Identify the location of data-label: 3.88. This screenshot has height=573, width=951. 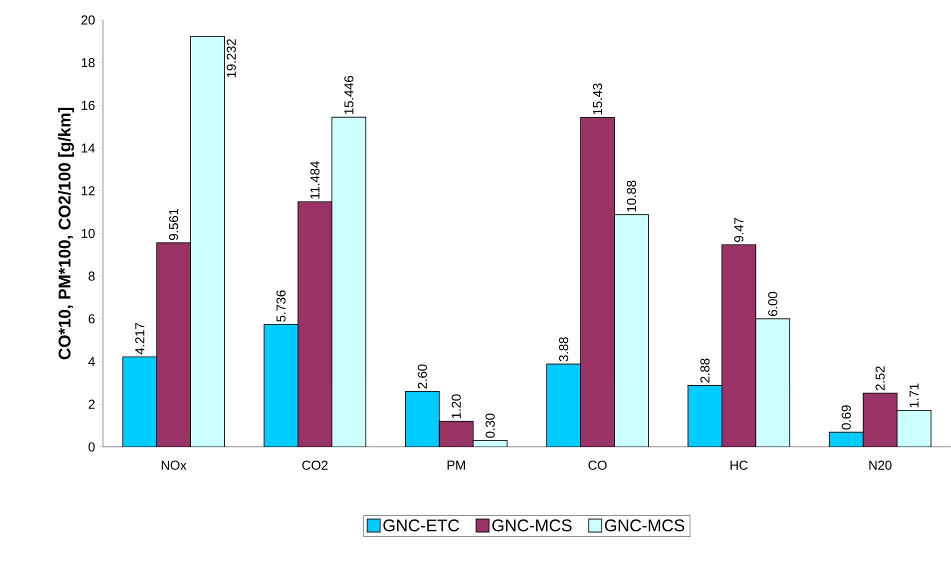
(563, 349).